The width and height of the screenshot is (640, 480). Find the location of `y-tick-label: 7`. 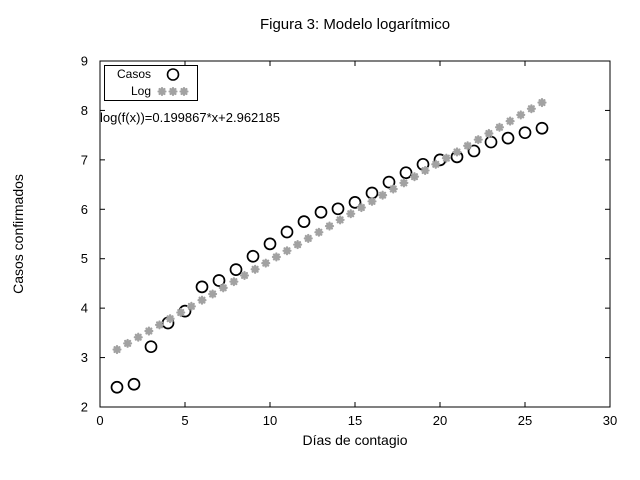

y-tick-label: 7 is located at coordinates (84, 159).